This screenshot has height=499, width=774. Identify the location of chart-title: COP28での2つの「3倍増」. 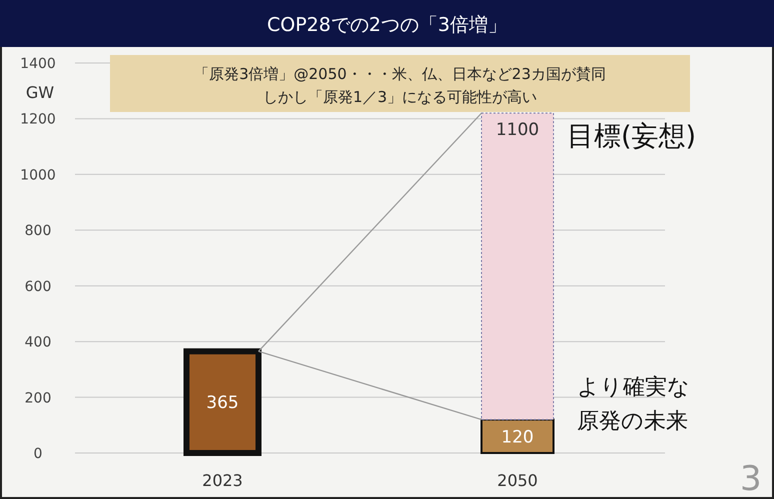
(387, 25).